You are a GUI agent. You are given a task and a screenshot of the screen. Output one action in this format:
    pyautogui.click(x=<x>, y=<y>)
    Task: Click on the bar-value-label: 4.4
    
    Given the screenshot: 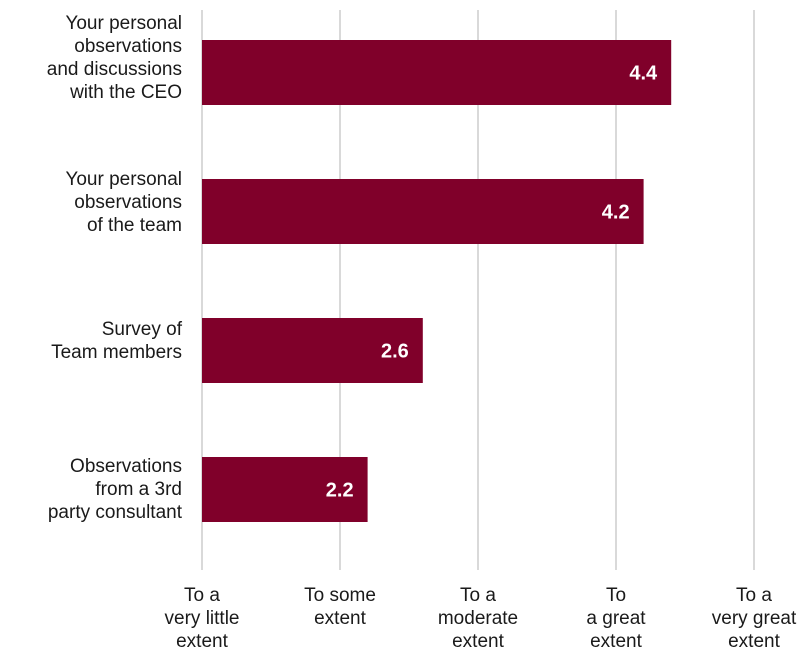 What is the action you would take?
    pyautogui.click(x=643, y=74)
    